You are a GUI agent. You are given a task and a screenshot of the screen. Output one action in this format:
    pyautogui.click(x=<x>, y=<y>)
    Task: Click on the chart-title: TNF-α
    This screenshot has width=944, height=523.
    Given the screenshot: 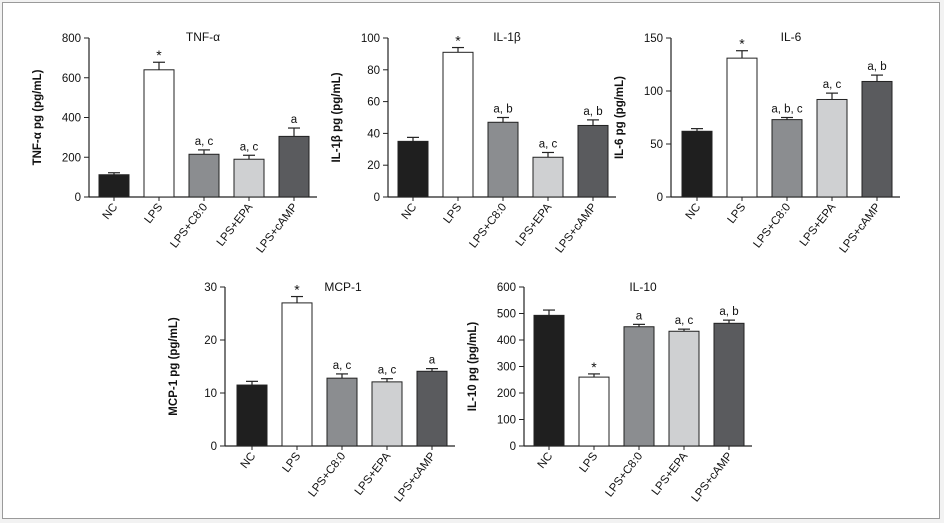 What is the action you would take?
    pyautogui.click(x=203, y=37)
    